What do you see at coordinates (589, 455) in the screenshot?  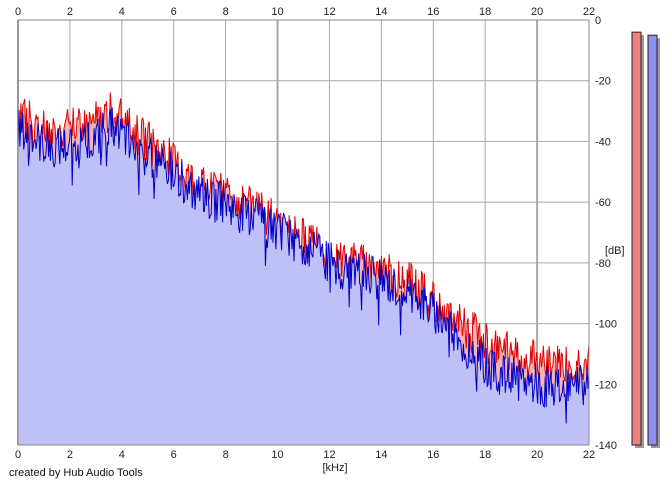 I see `x-tick-label-bottom: 22` at bounding box center [589, 455].